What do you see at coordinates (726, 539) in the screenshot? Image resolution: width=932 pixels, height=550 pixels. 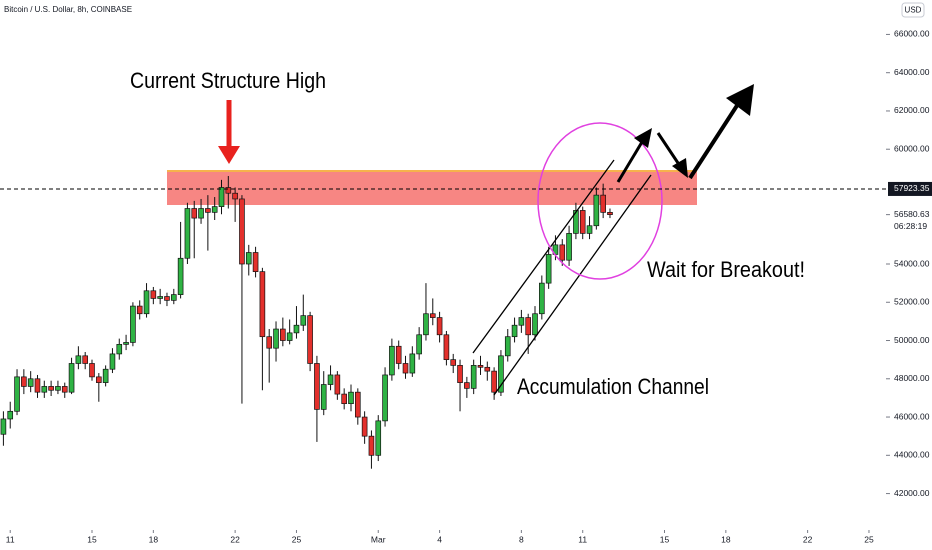 I see `x-tick-label: 18` at bounding box center [726, 539].